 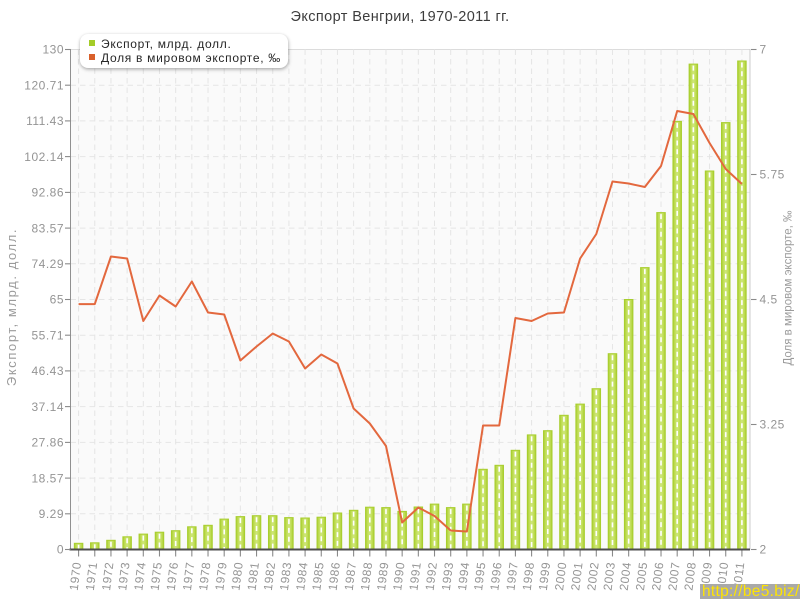 I want to click on svg-text: 1978, so click(x=204, y=576).